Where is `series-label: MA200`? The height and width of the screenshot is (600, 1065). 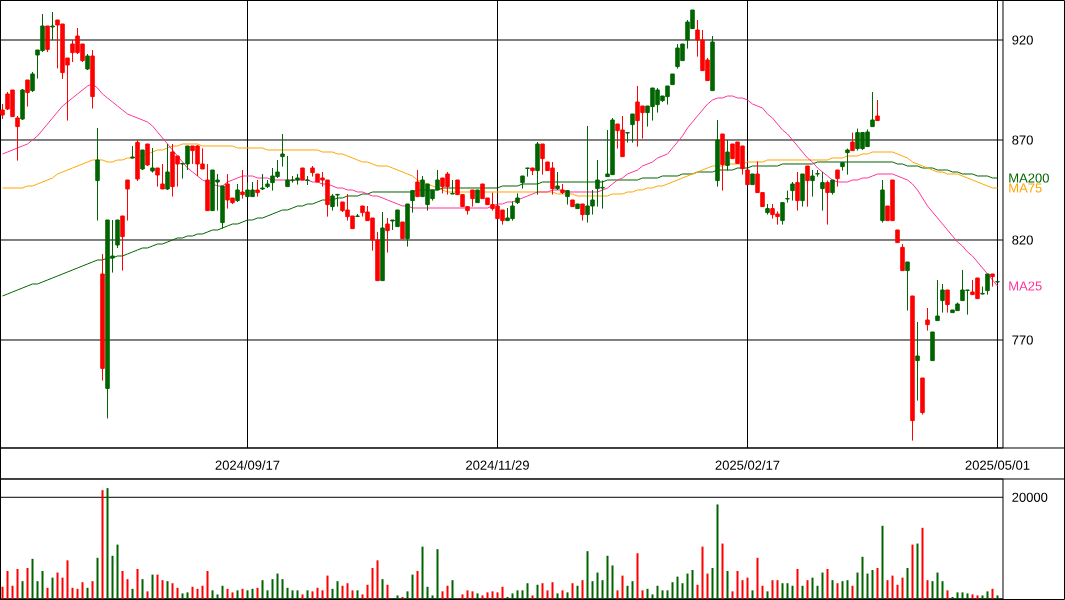
series-label: MA200 is located at coordinates (1029, 178).